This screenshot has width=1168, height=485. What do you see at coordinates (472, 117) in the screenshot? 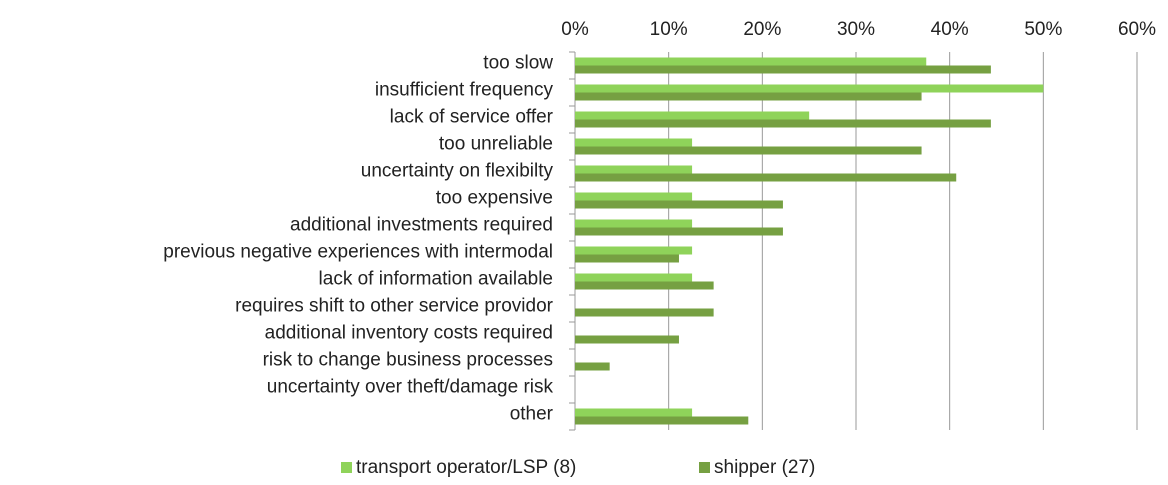
I see `y-tick-label: lack of service offer` at bounding box center [472, 117].